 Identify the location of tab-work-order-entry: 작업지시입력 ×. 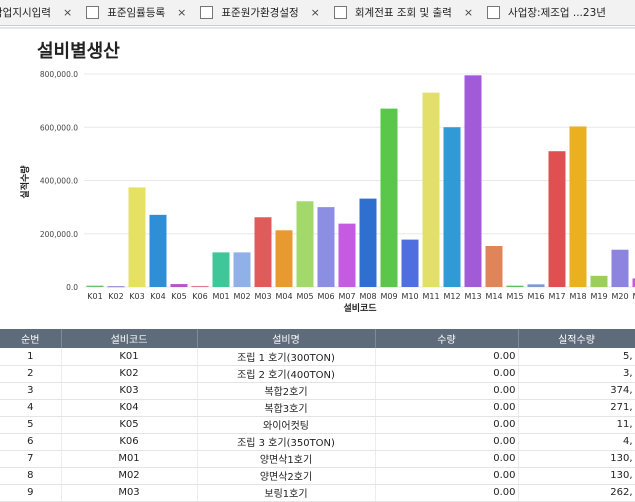
(43, 13).